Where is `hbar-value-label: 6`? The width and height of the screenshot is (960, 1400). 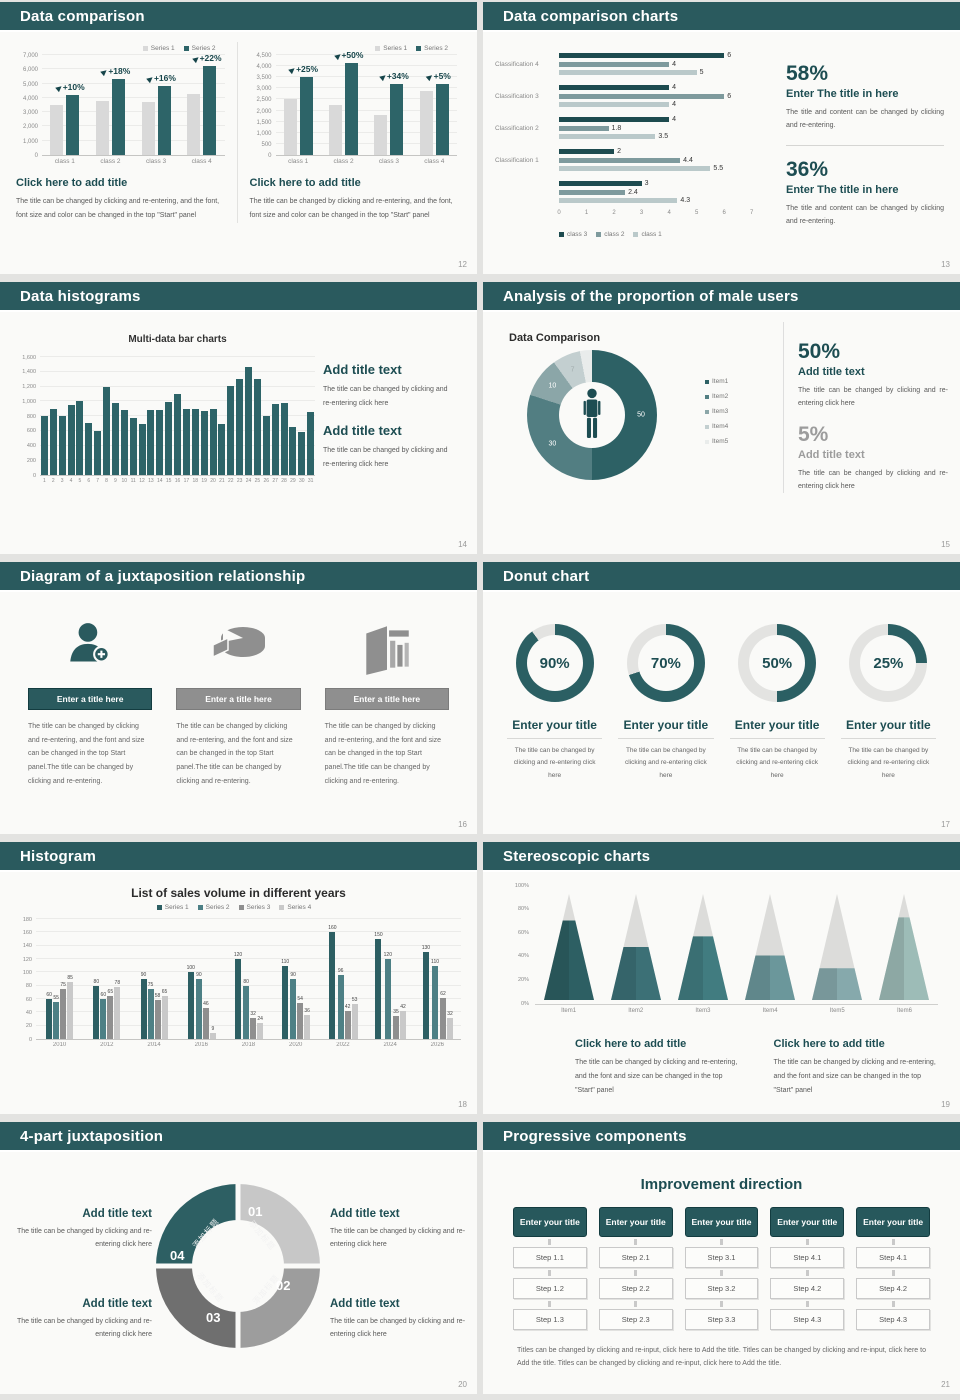
hbar-value-label: 6 is located at coordinates (729, 96).